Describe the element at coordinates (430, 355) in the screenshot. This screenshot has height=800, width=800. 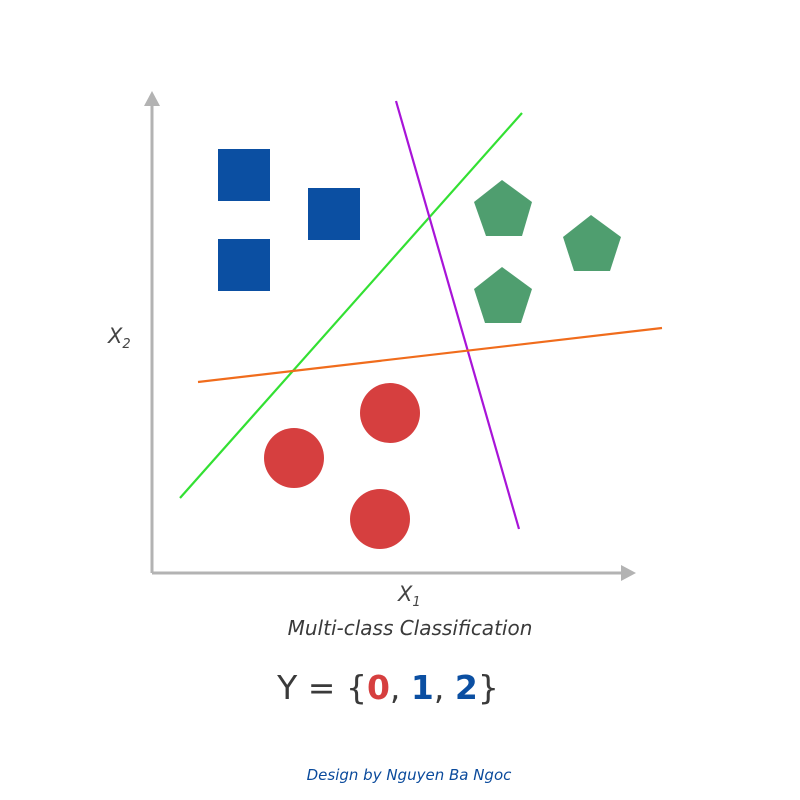
I see `boundary-line-orange` at that location.